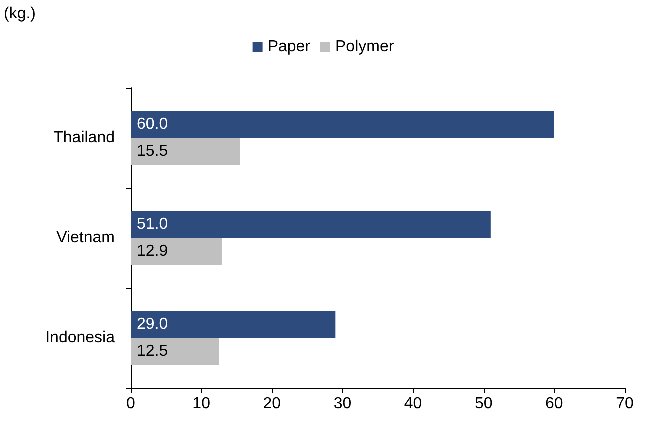  I want to click on legend-label: Paper, so click(290, 47).